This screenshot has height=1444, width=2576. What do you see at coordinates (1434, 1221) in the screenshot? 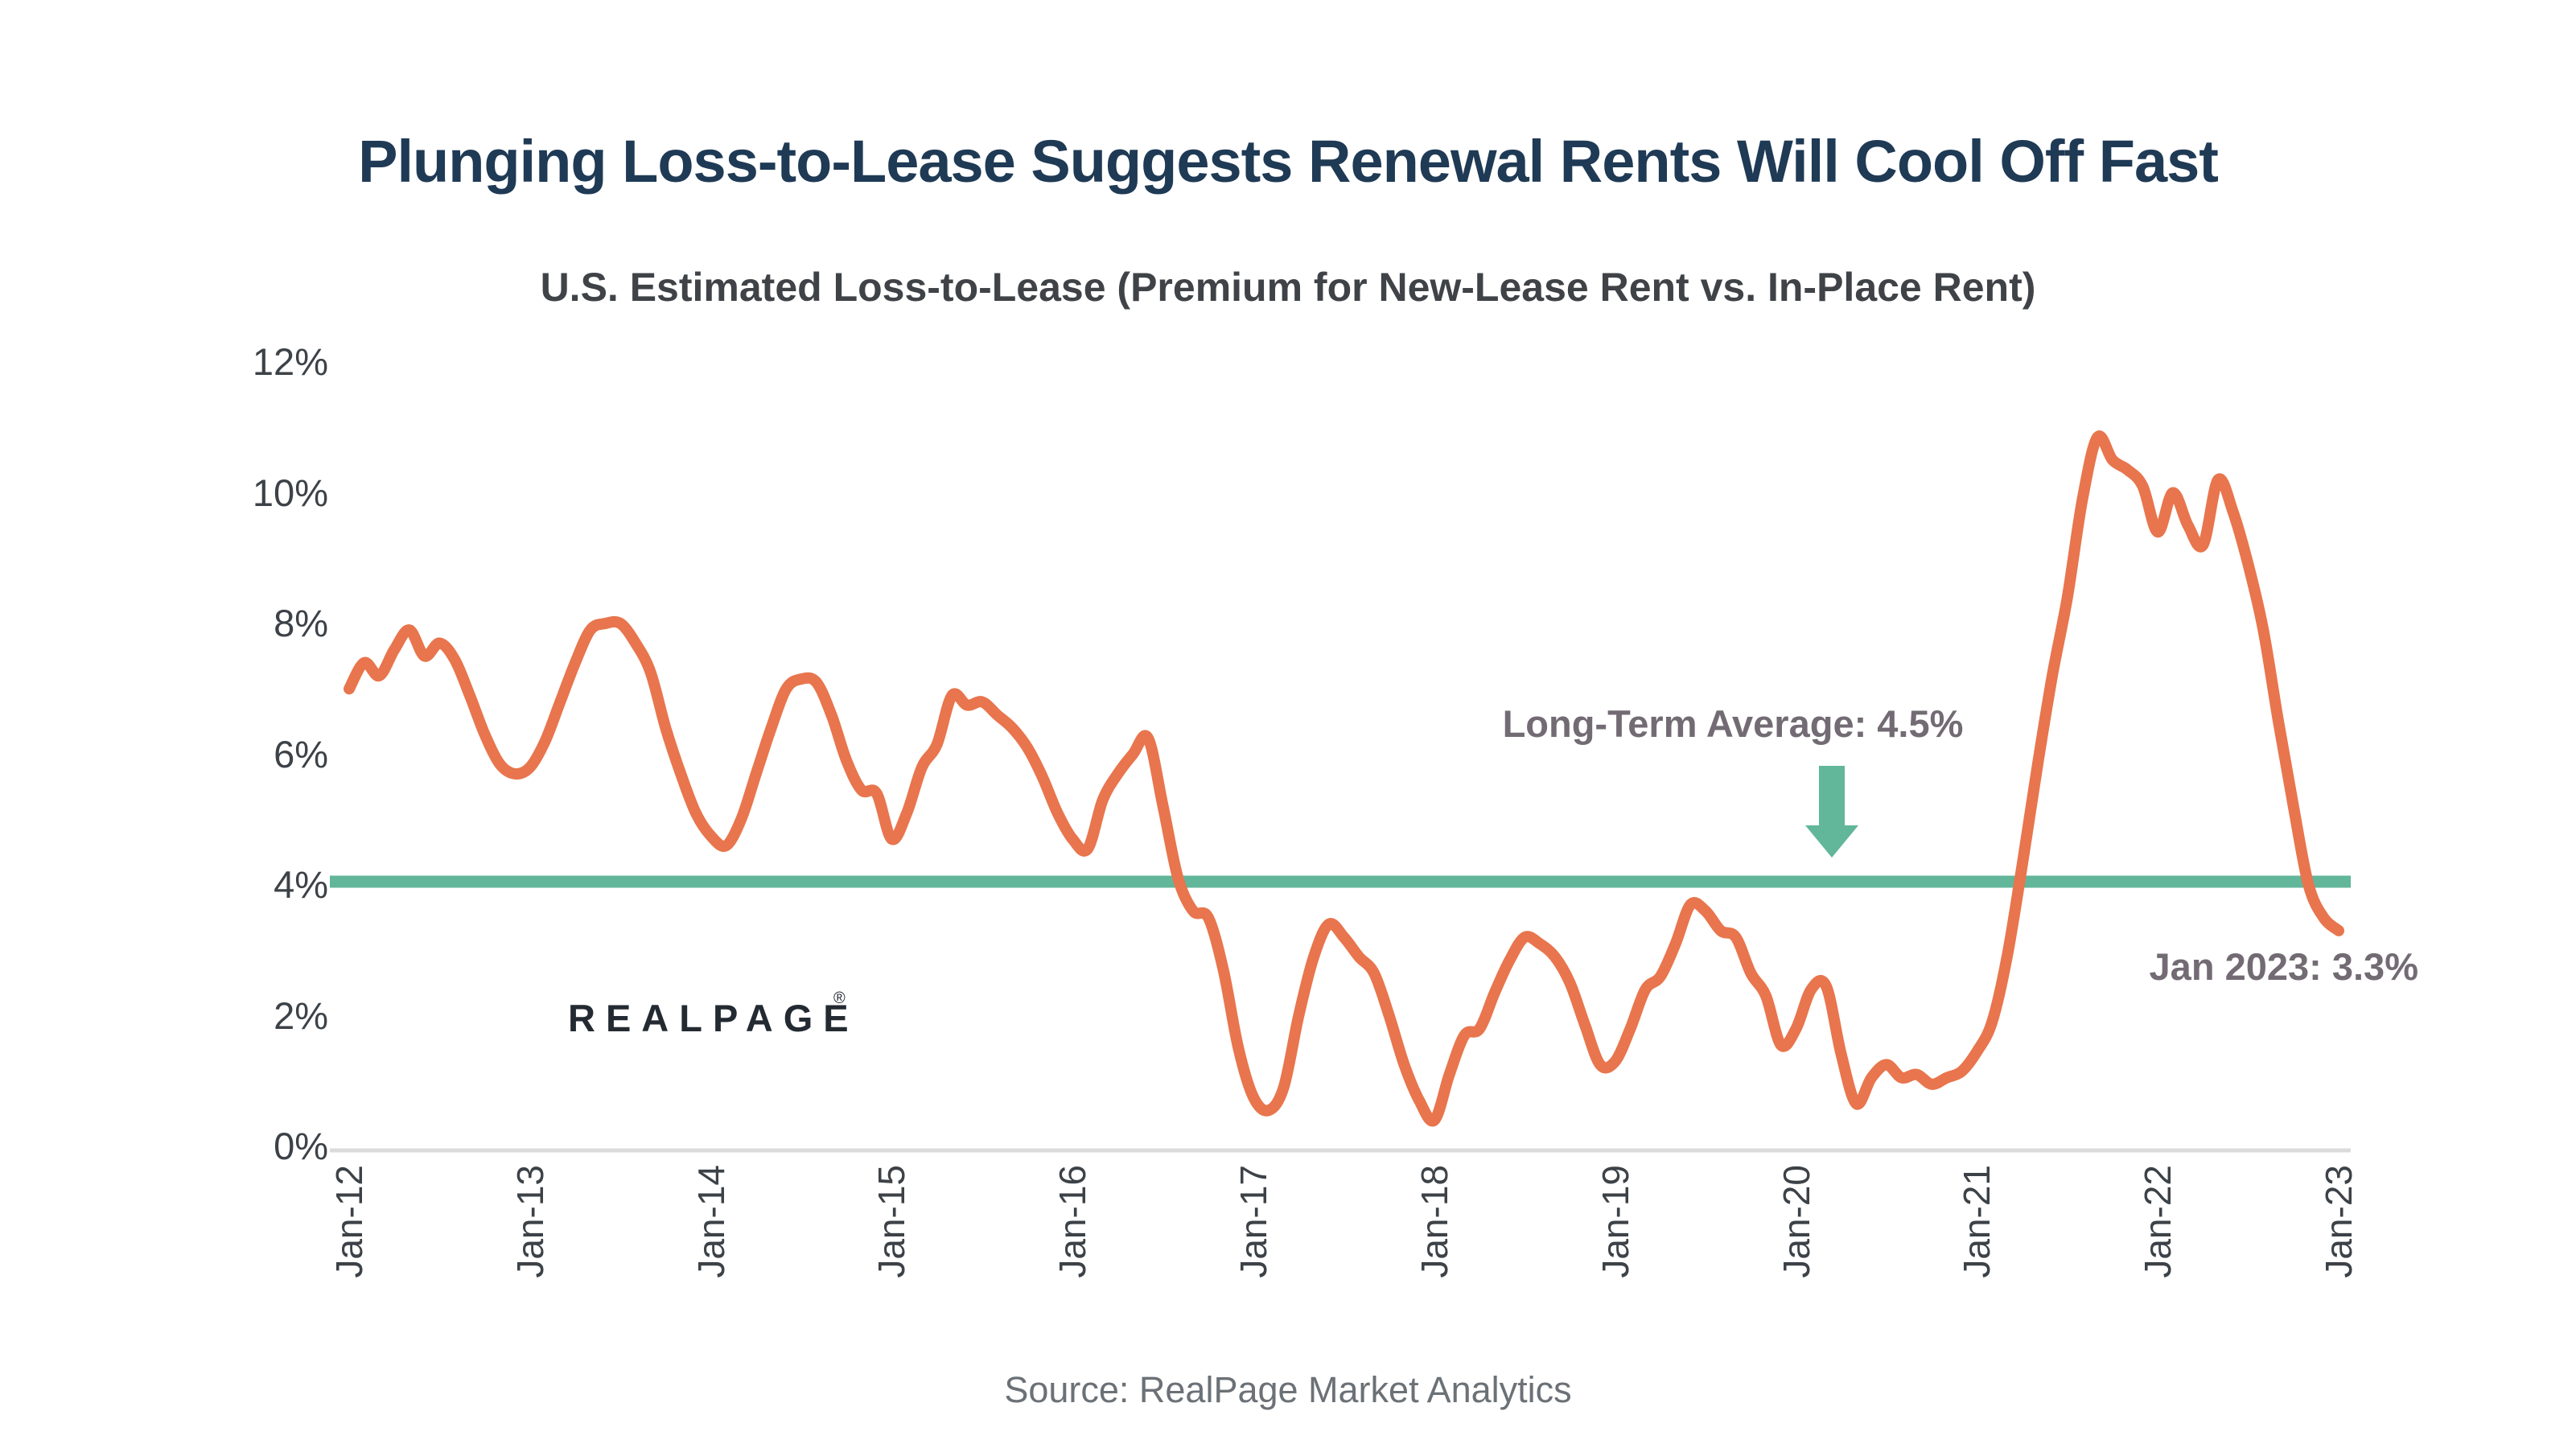
I see `x-tick-label: Jan-18` at bounding box center [1434, 1221].